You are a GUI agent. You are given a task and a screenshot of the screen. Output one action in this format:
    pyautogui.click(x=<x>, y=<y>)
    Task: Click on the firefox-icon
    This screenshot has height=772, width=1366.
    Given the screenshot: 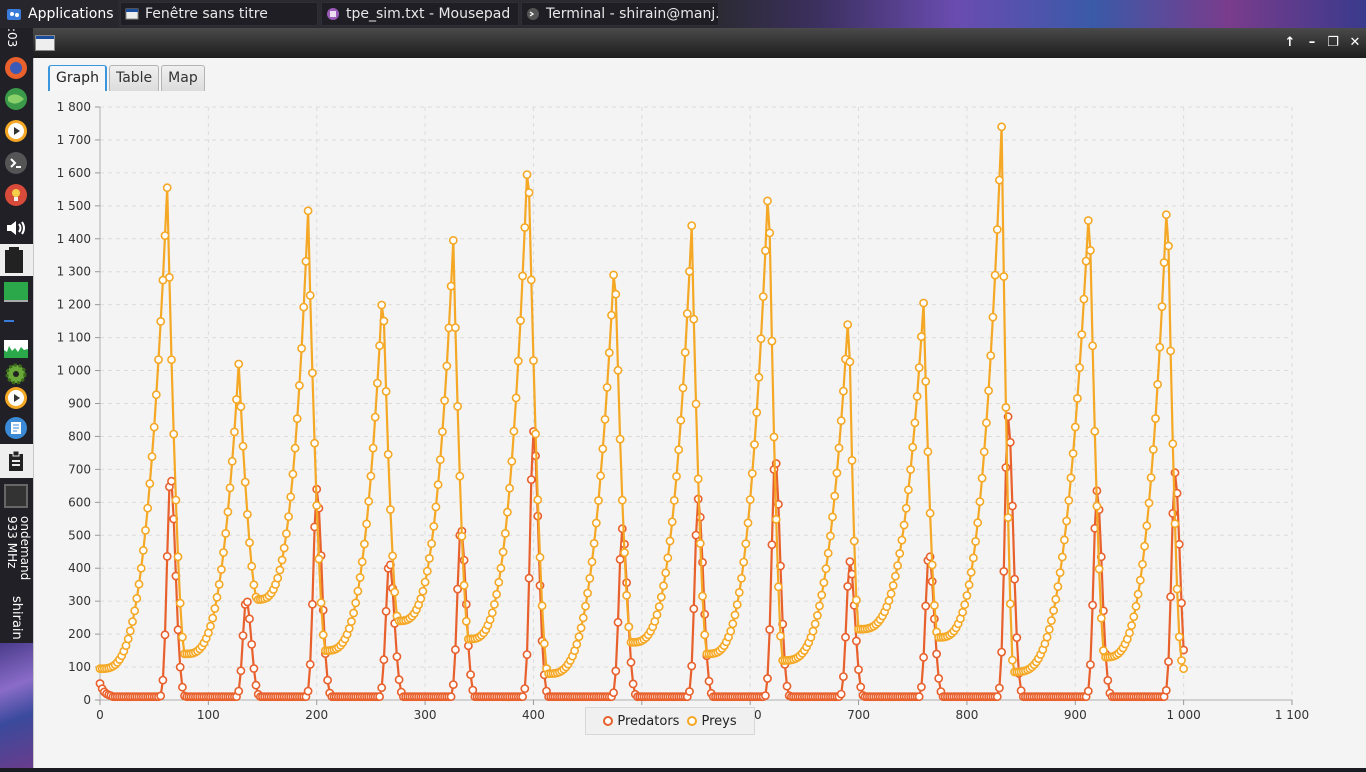 What is the action you would take?
    pyautogui.click(x=16, y=68)
    